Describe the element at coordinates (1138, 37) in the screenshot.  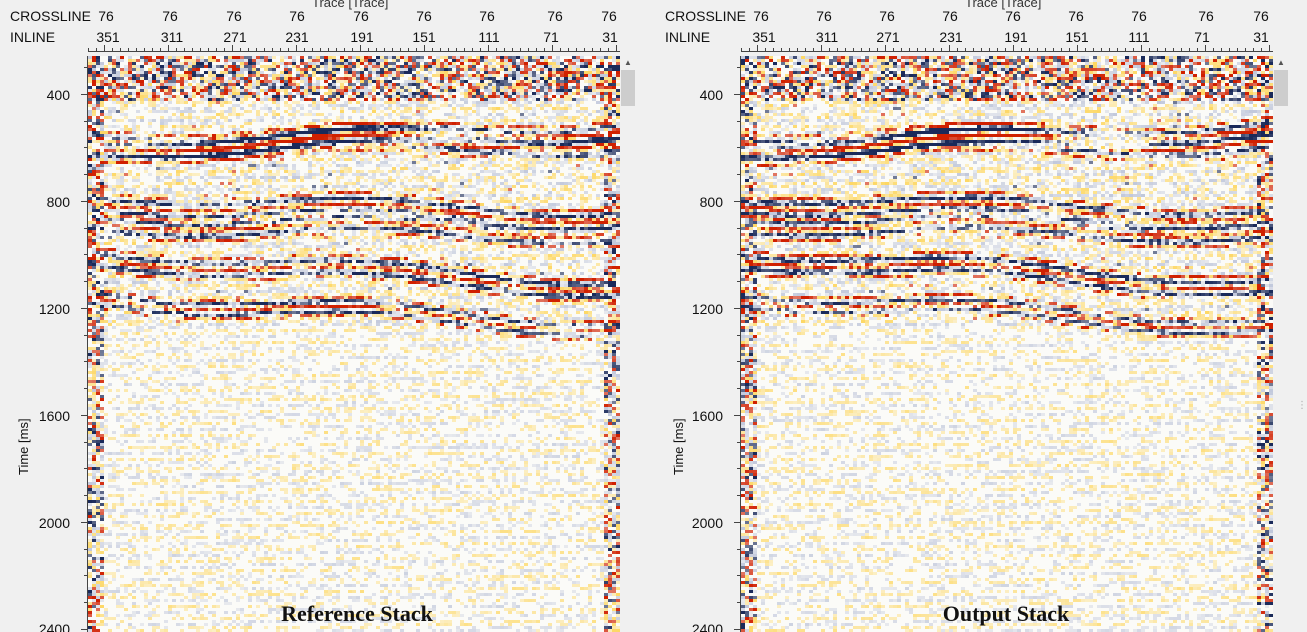
I see `inline-tick: 111` at that location.